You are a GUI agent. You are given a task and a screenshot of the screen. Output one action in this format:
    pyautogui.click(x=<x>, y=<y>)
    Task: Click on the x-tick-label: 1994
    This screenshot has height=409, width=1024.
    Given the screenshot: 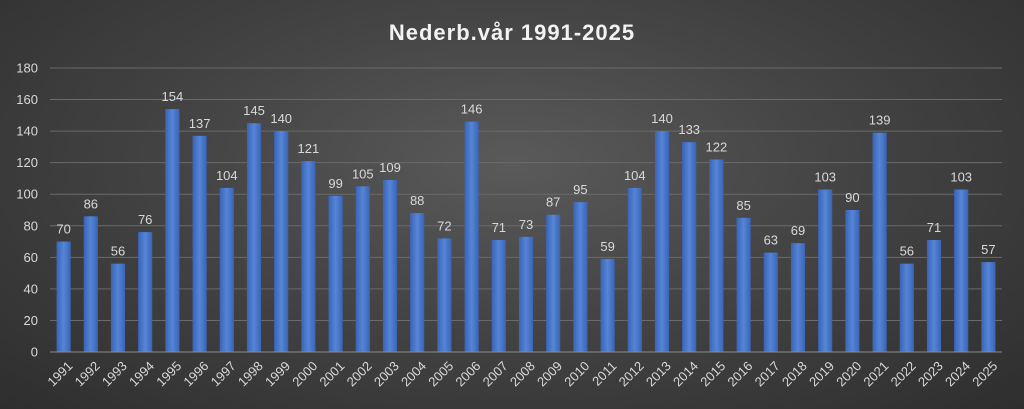 What is the action you would take?
    pyautogui.click(x=141, y=373)
    